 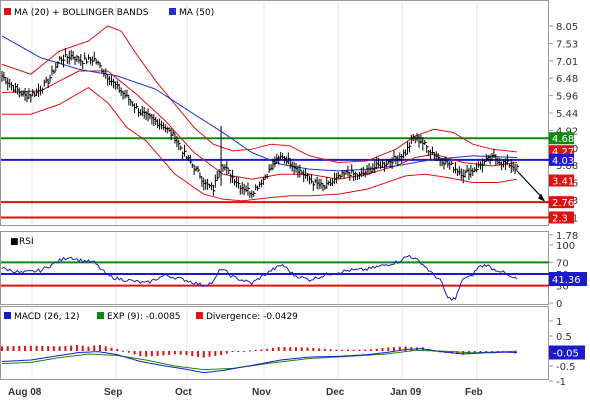 I want to click on rsi-y-tick-label: 0, so click(x=559, y=304).